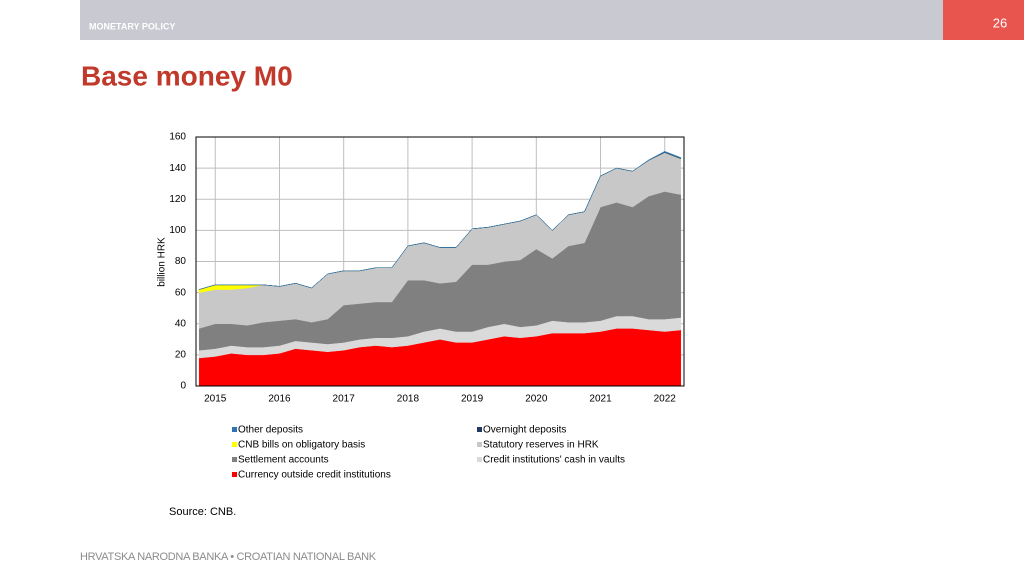 The image size is (1024, 581). I want to click on page-number-box, so click(983, 20).